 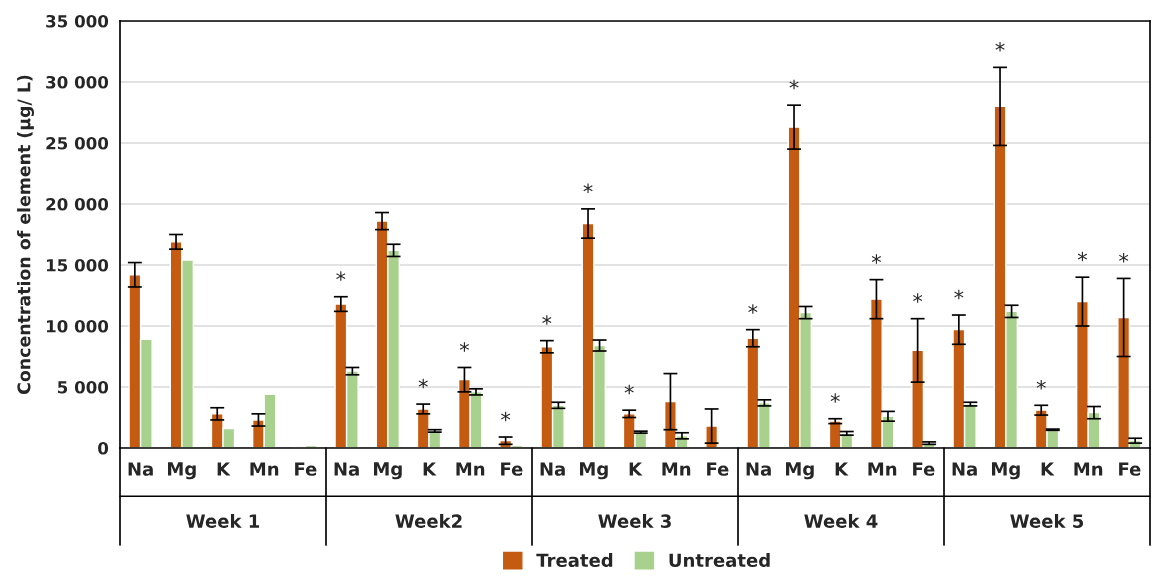 What do you see at coordinates (25, 234) in the screenshot?
I see `y-axis-title: Concentration of element (µg/ L)` at bounding box center [25, 234].